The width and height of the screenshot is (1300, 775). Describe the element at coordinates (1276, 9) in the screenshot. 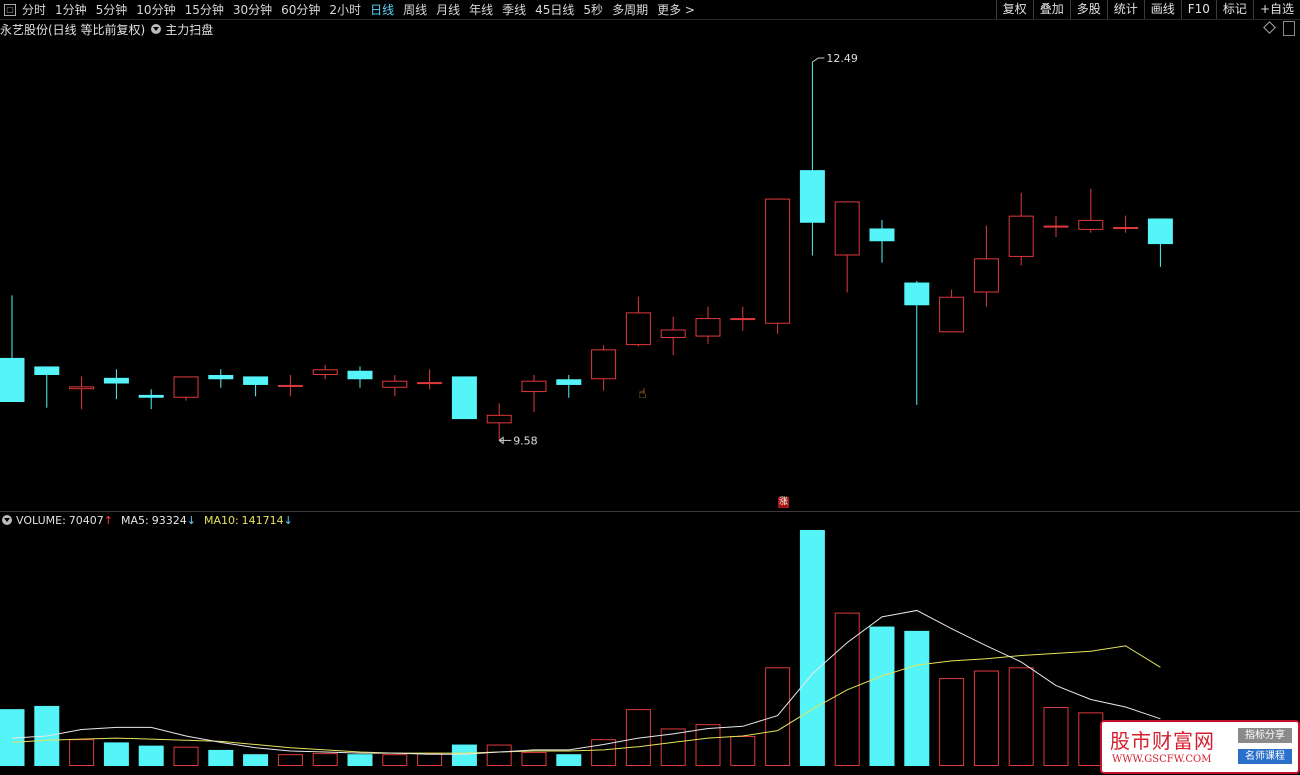

I see `toolbar-button: +自选` at that location.